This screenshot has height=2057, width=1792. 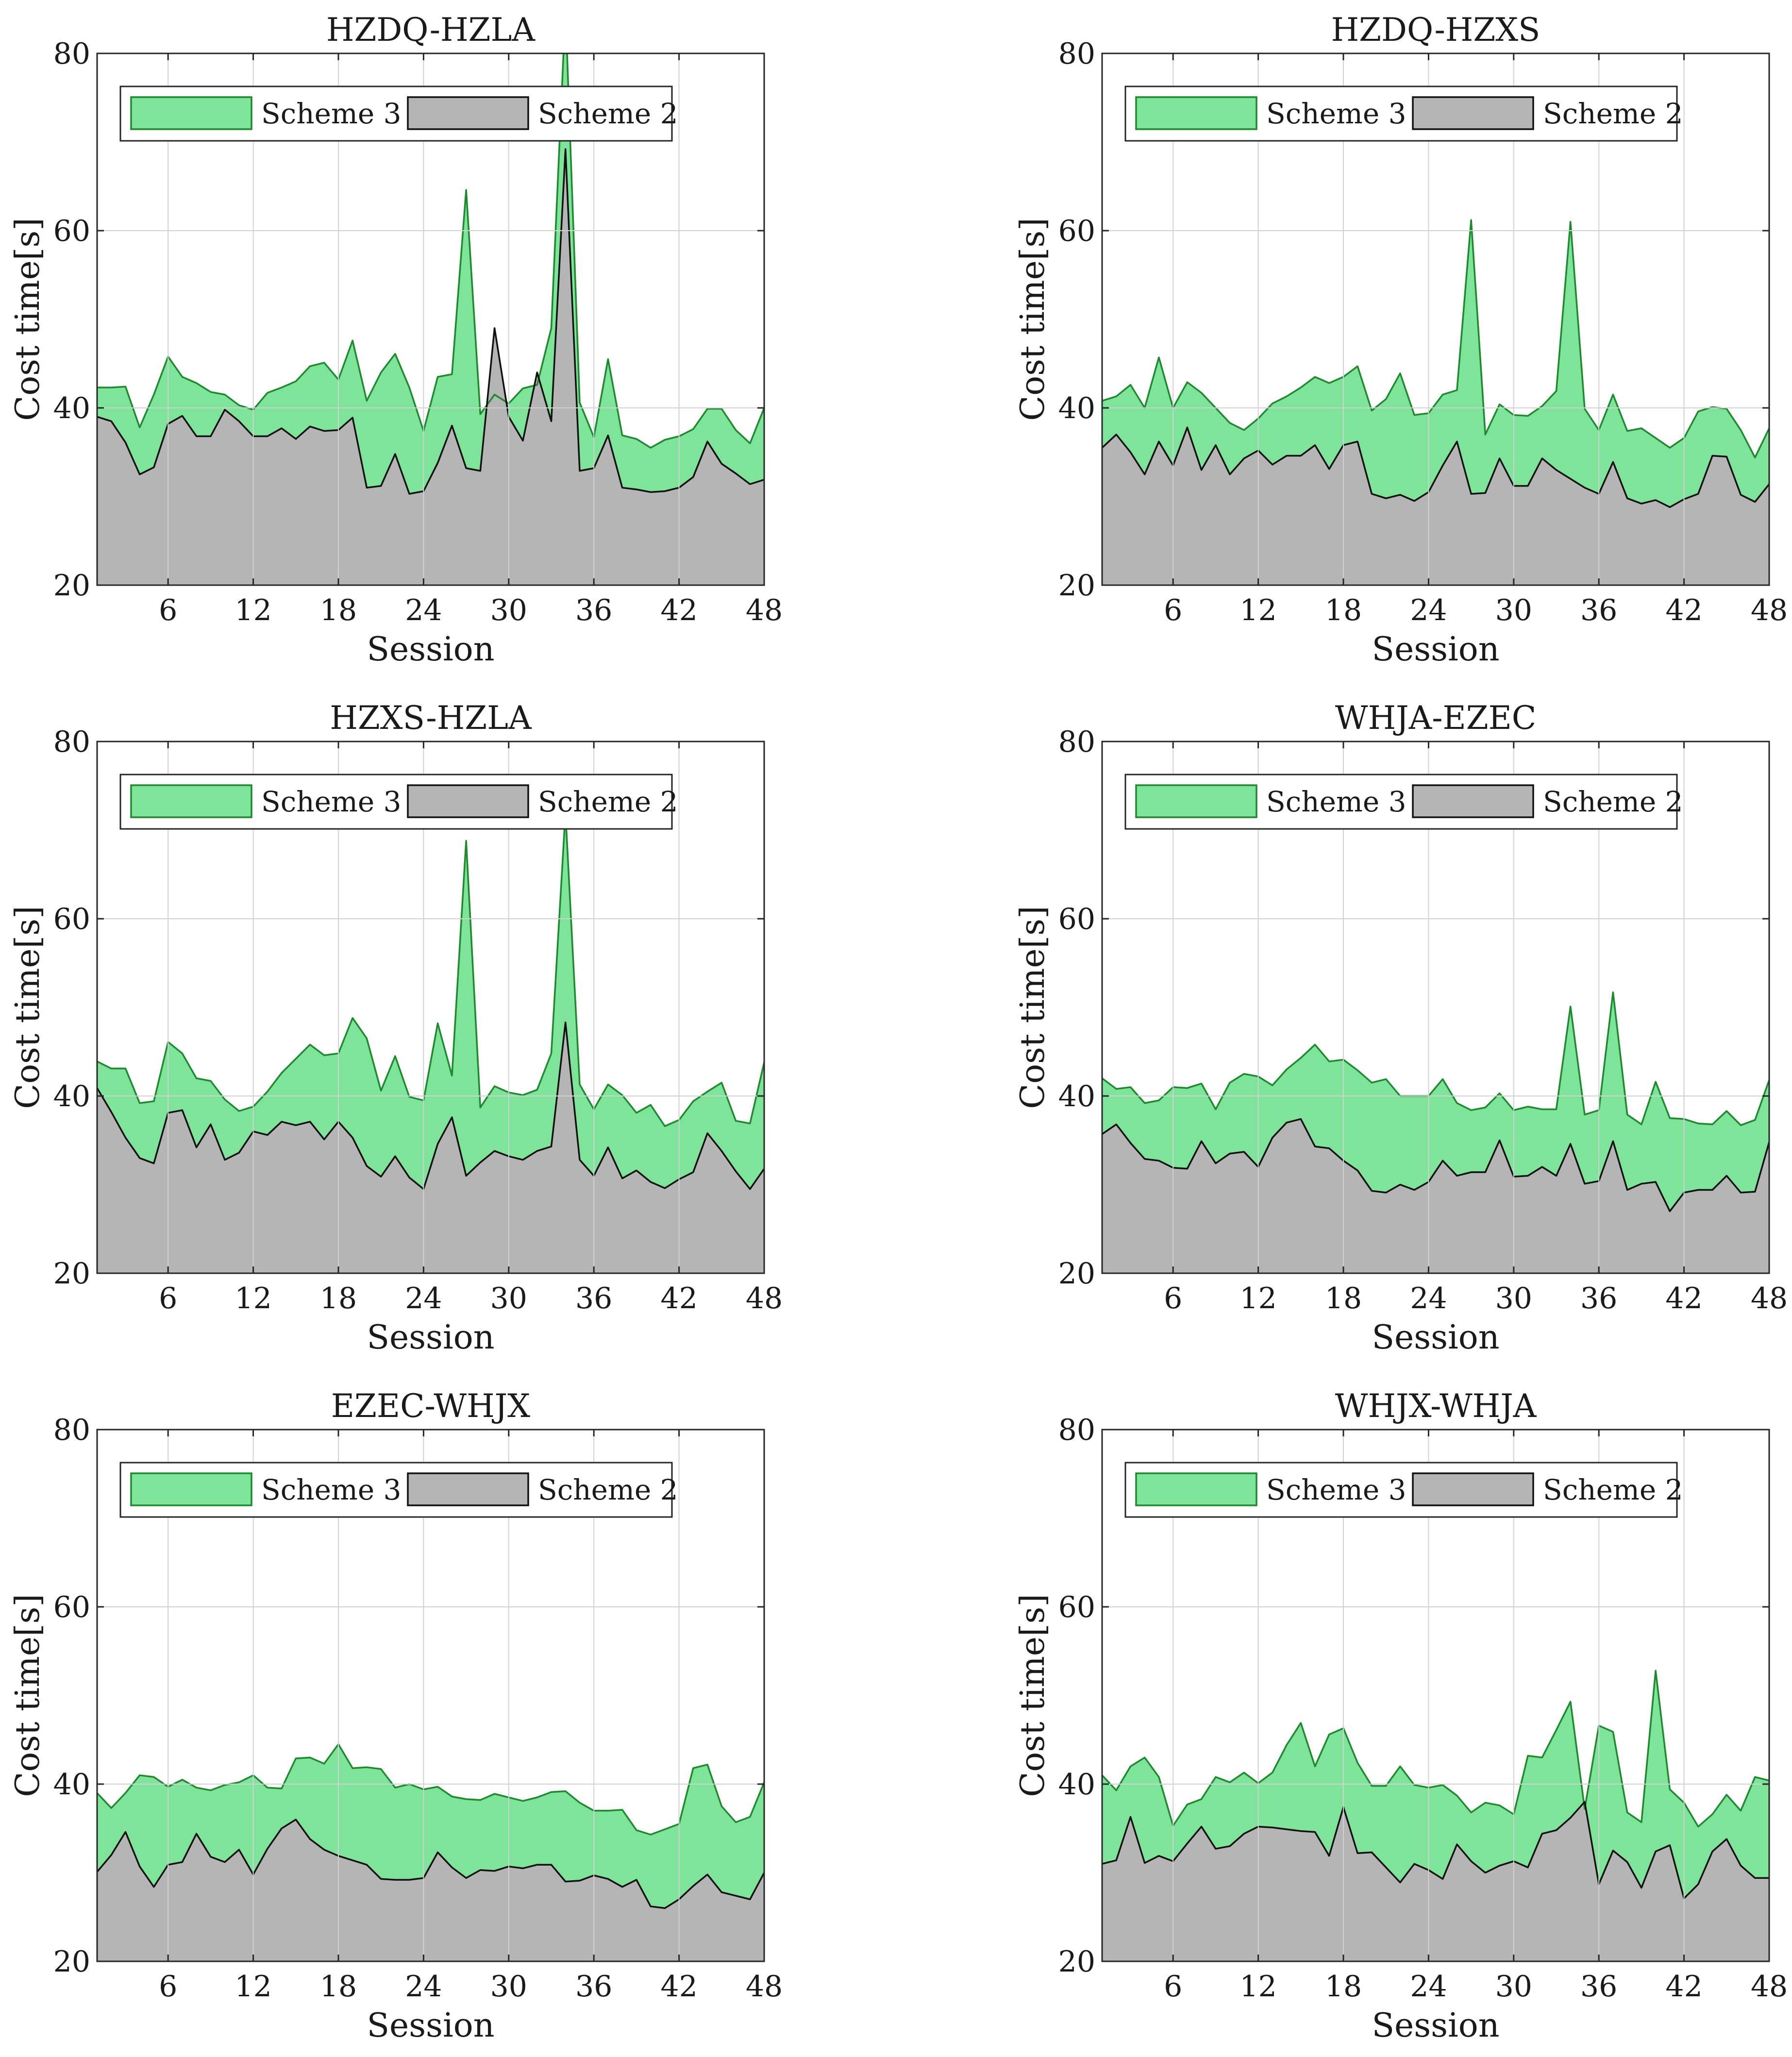 I want to click on chart-title: HZXS-HZLA, so click(x=431, y=718).